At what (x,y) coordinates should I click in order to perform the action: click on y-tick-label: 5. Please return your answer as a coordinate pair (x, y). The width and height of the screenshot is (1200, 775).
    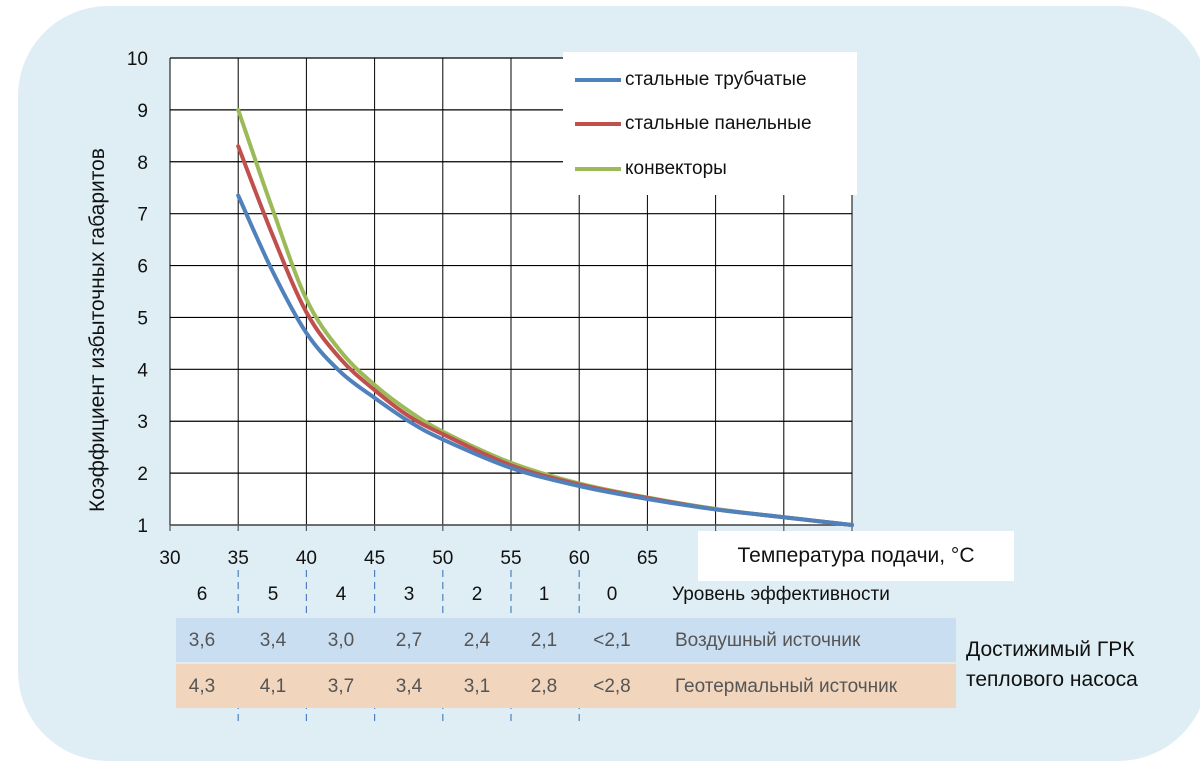
    Looking at the image, I should click on (142, 318).